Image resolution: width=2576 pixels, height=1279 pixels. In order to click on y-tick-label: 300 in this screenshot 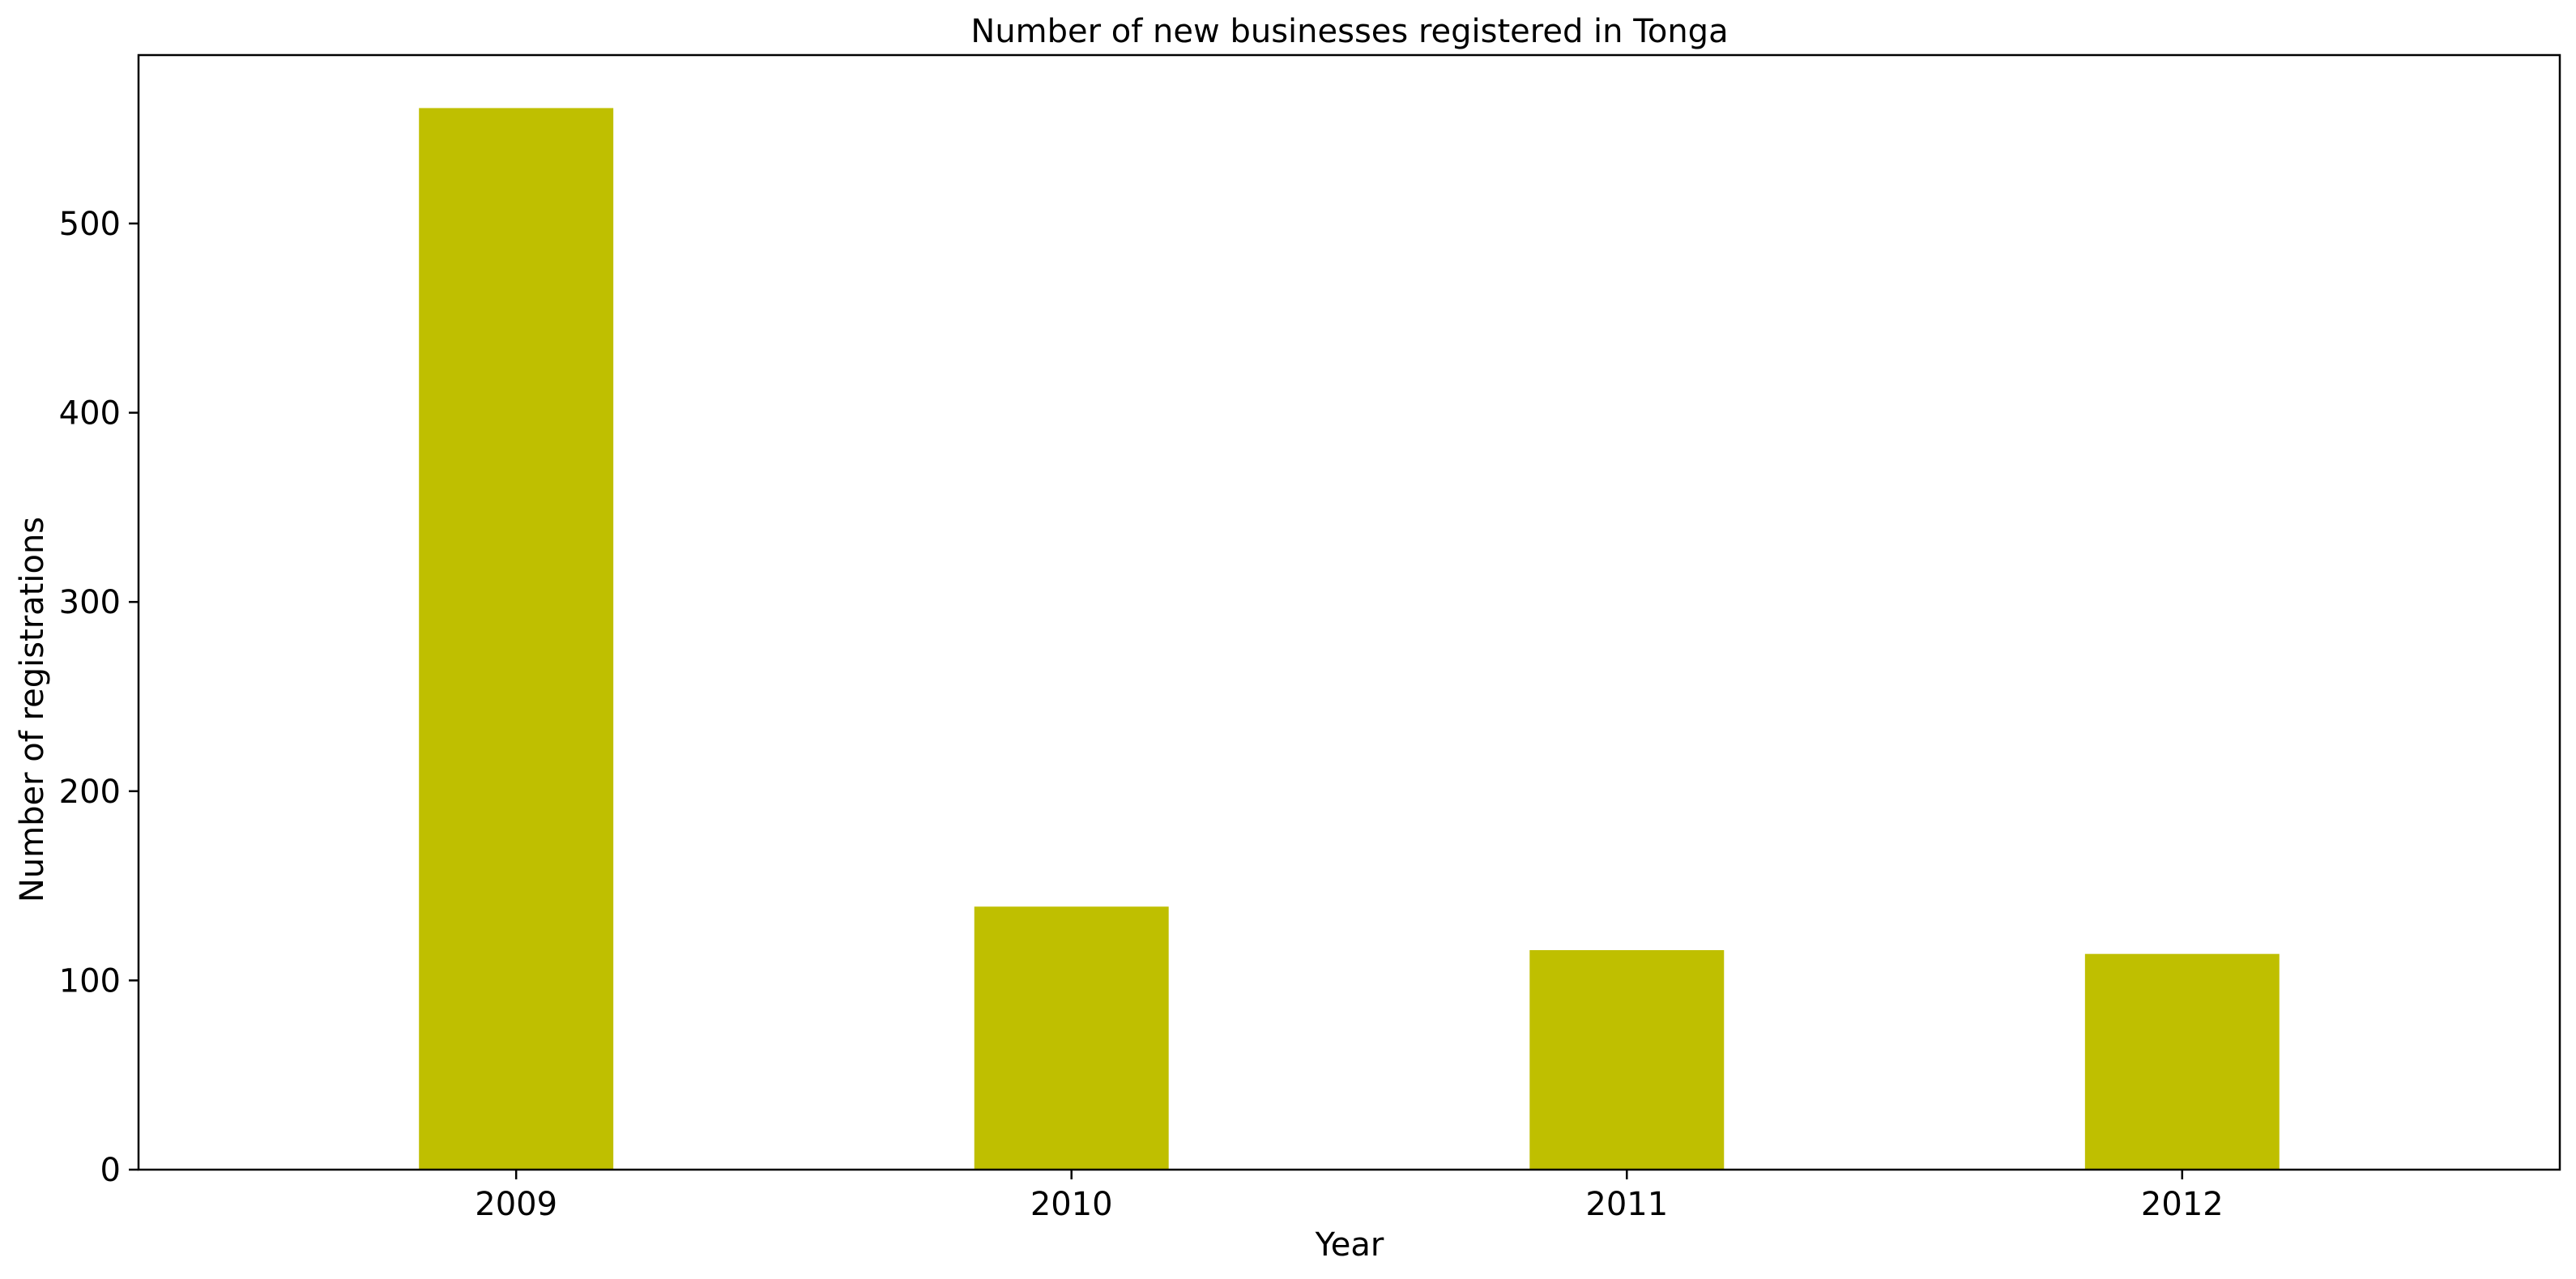, I will do `click(90, 602)`.